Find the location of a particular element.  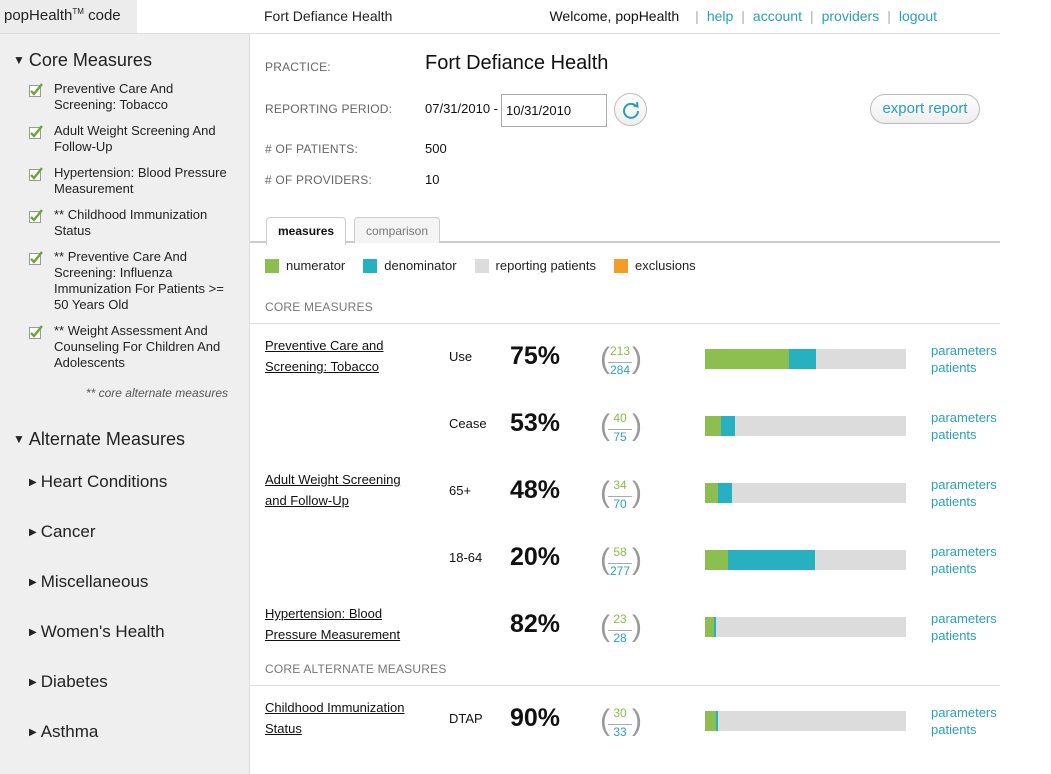

sidebar-measure-tobacco: Preventive Care And Screening: Tobacco is located at coordinates (128, 97).